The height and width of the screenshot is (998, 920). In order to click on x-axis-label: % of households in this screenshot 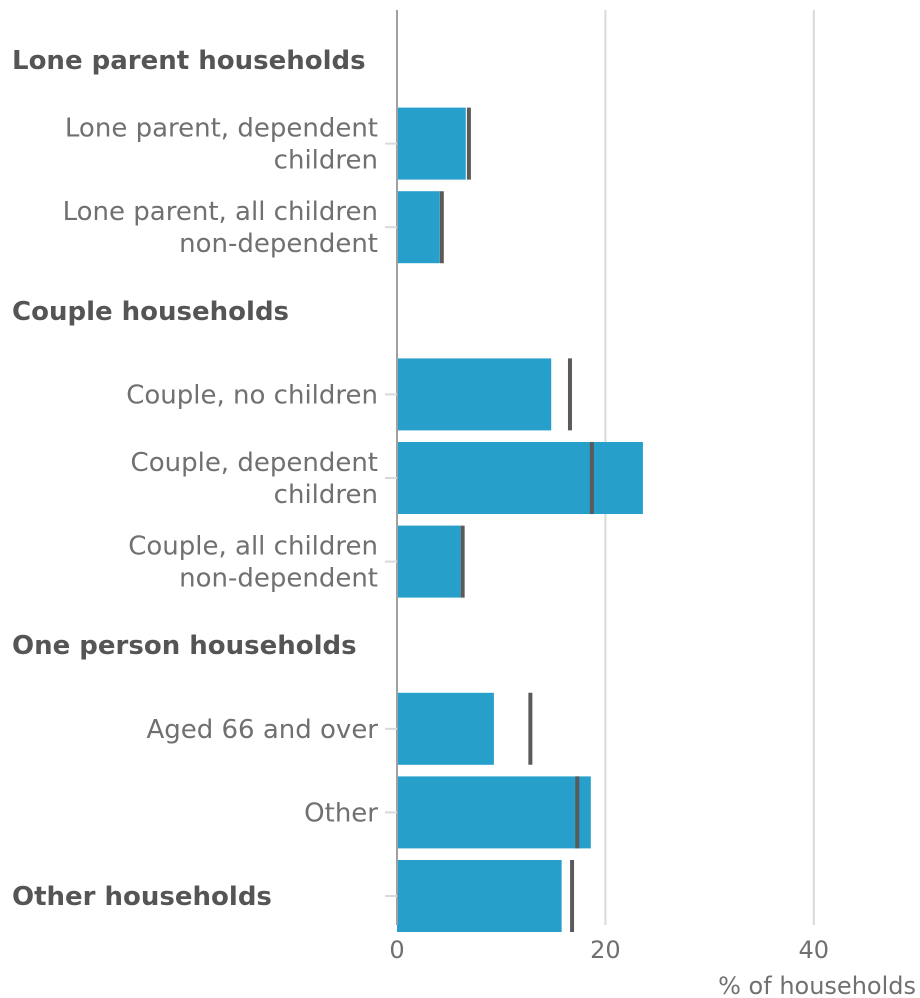, I will do `click(817, 985)`.